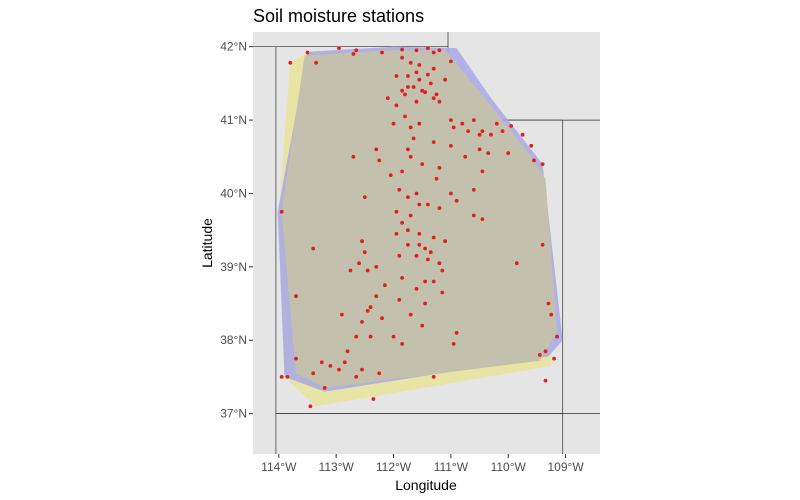 Image resolution: width=800 pixels, height=500 pixels. I want to click on y-axis-title: Latitude, so click(207, 243).